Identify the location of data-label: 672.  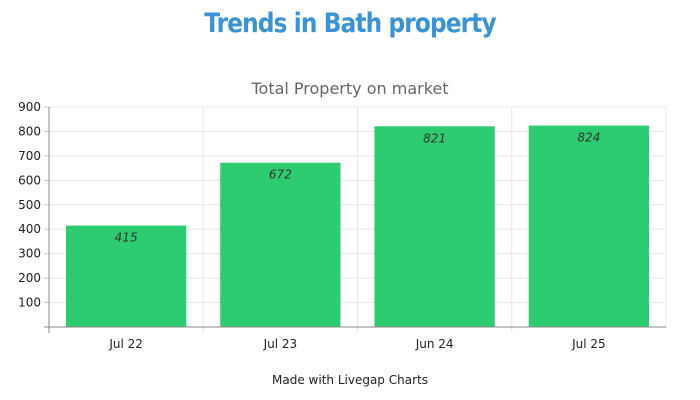
(280, 175).